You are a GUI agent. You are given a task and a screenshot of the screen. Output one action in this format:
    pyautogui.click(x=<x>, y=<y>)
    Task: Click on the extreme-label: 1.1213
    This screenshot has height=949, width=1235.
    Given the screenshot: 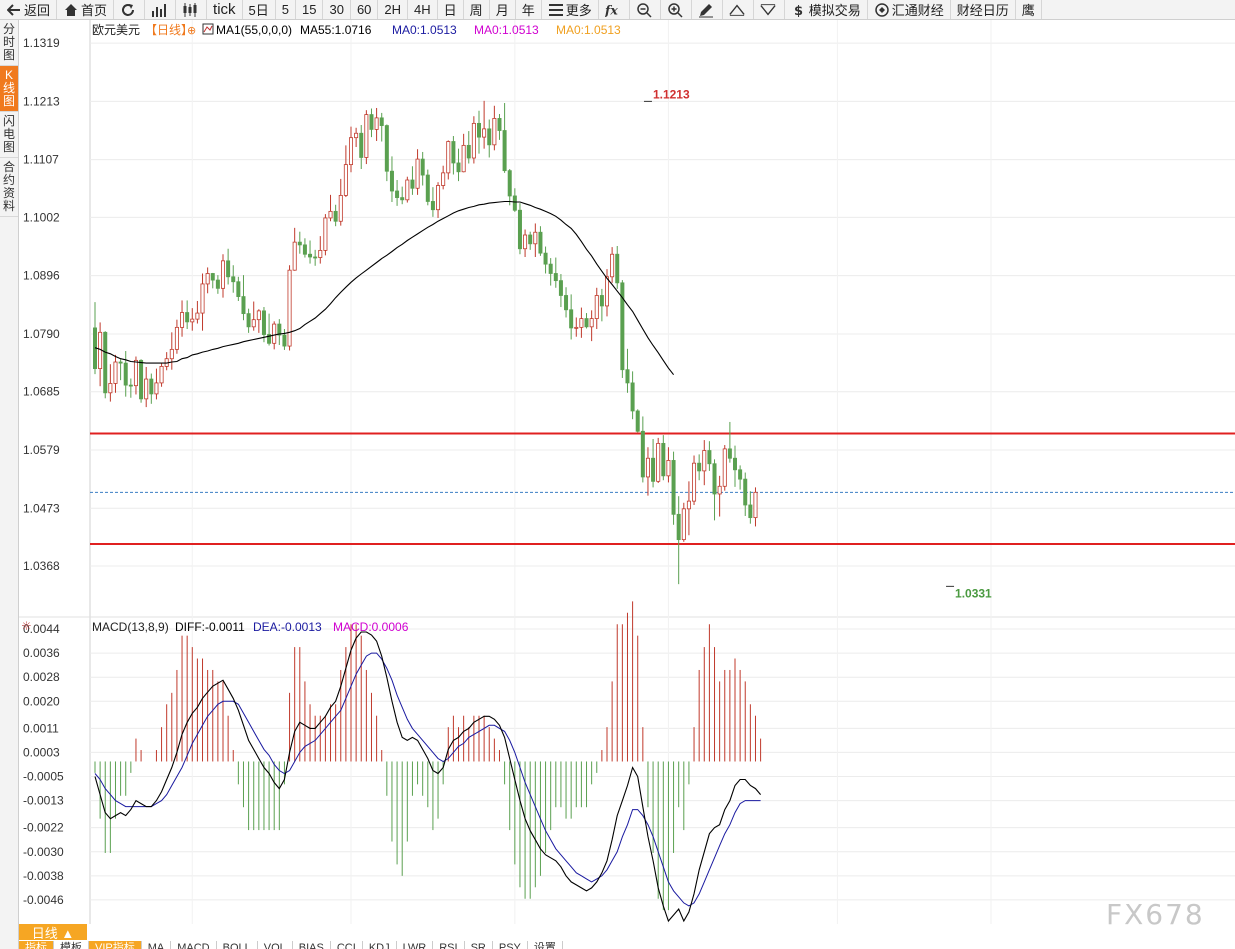 What is the action you would take?
    pyautogui.click(x=671, y=94)
    